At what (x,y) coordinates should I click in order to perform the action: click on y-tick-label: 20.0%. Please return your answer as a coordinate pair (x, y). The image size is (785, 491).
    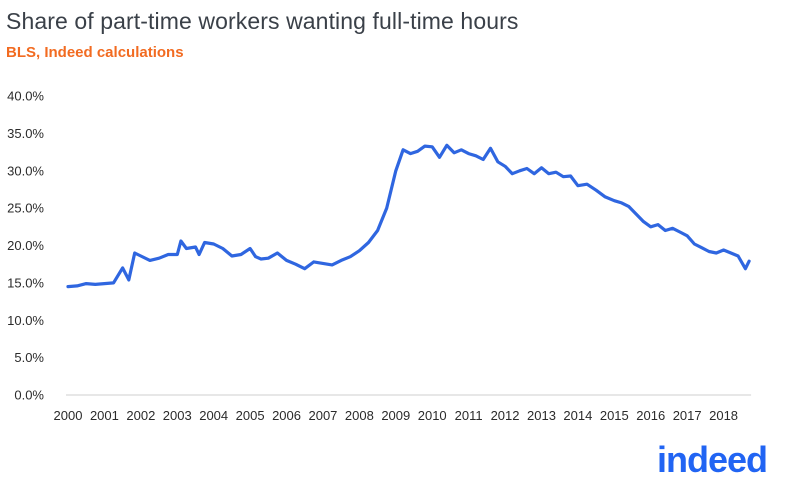
    Looking at the image, I should click on (25, 245).